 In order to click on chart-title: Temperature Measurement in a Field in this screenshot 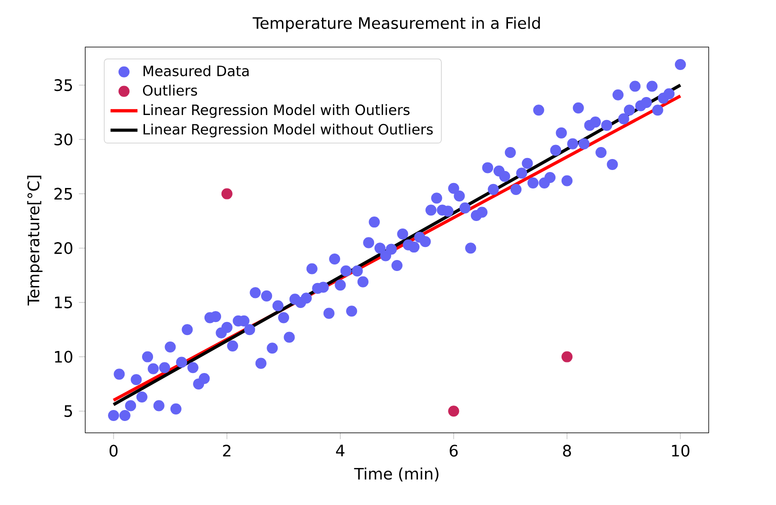, I will do `click(396, 24)`.